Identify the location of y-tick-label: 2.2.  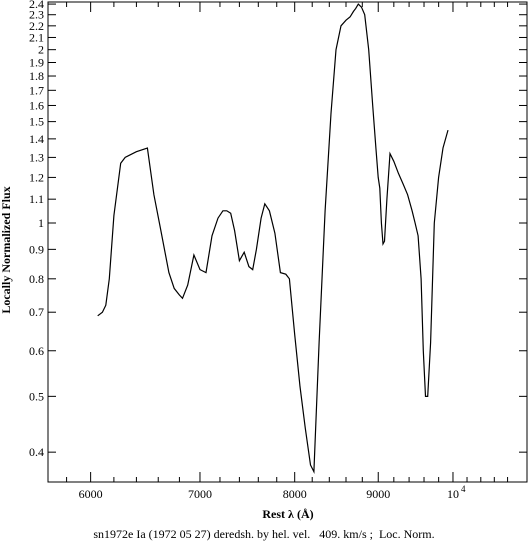
(36, 26).